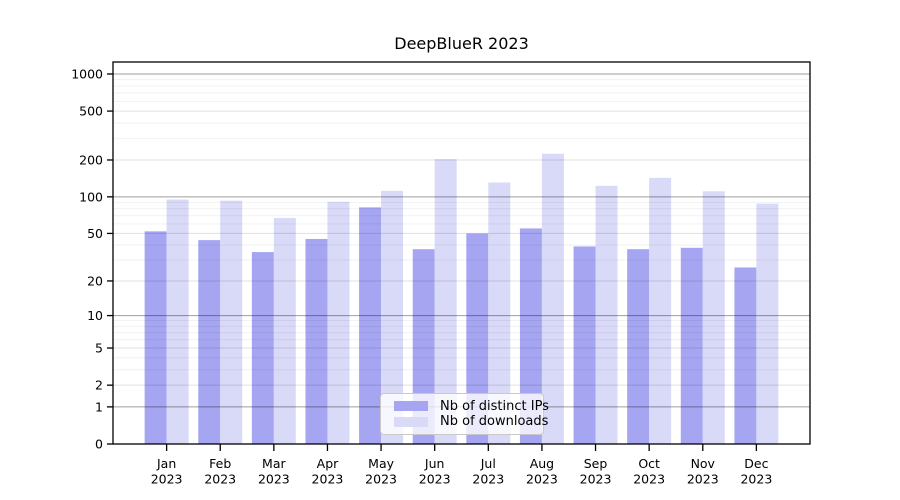 The width and height of the screenshot is (900, 500). I want to click on legend-swatch-distinct-ips, so click(411, 406).